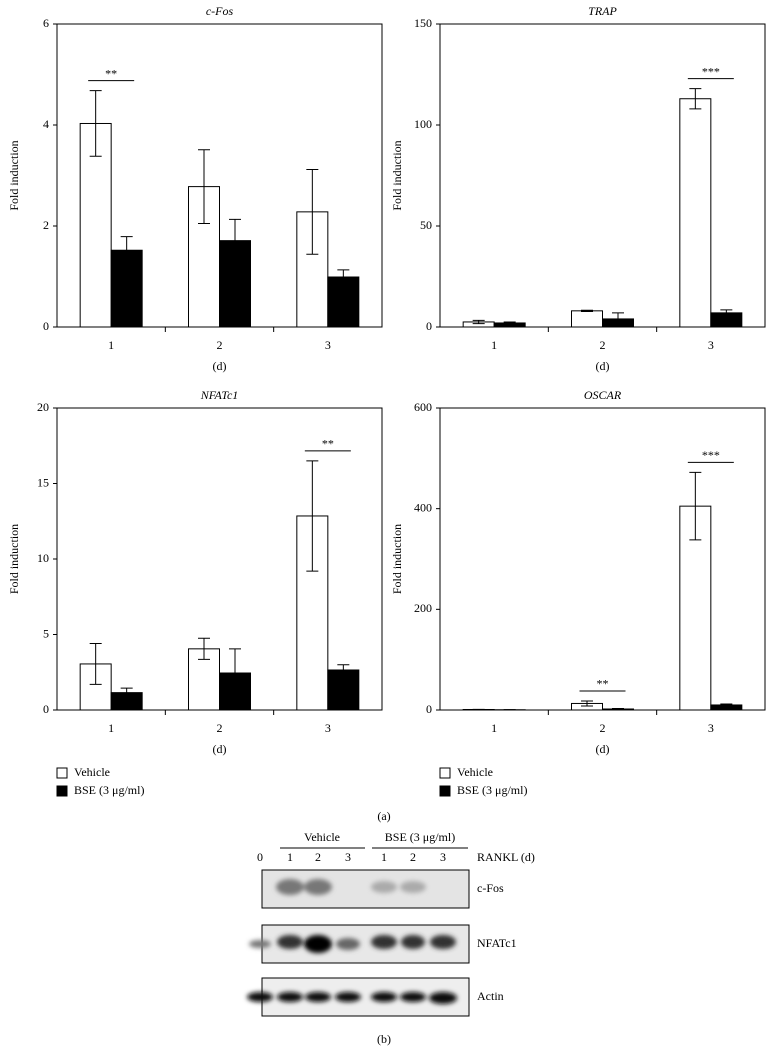  Describe the element at coordinates (423, 507) in the screenshot. I see `y-tick-label: 400` at that location.